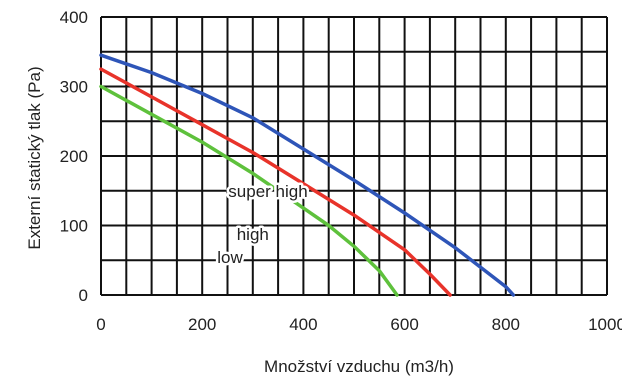  What do you see at coordinates (100, 324) in the screenshot?
I see `x-tick-label: 0` at bounding box center [100, 324].